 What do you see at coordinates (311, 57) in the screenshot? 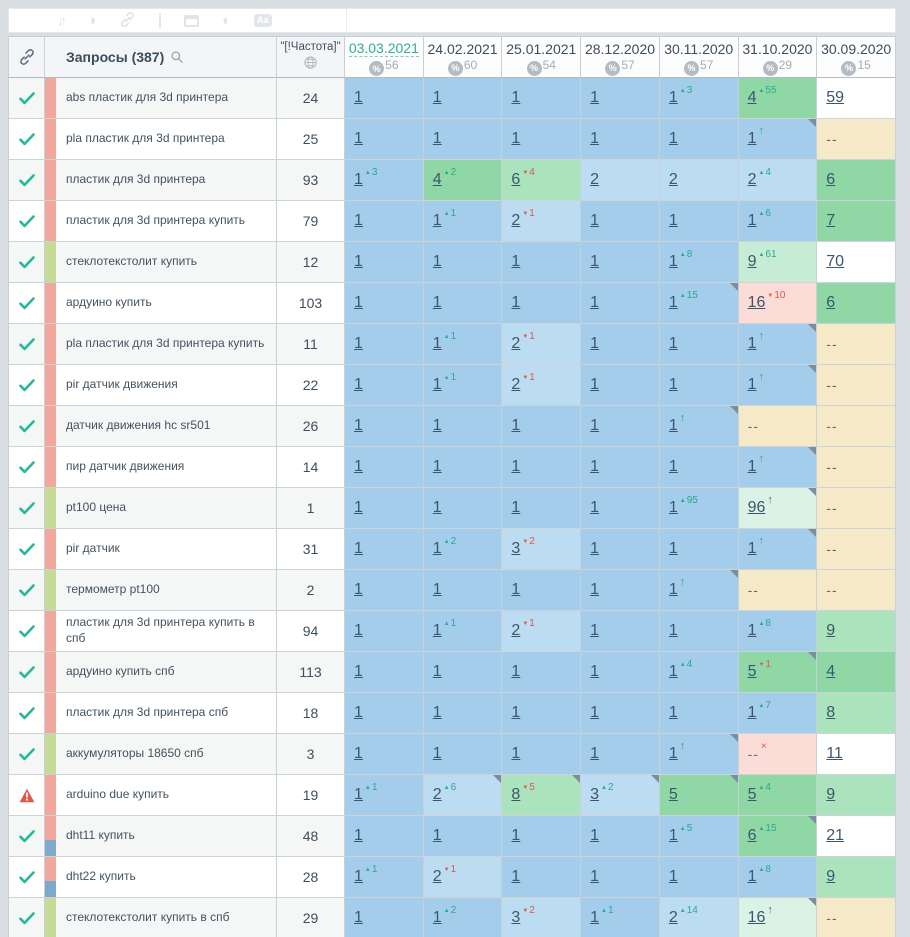
I see `frequency-column-header: "[!Частота]"` at bounding box center [311, 57].